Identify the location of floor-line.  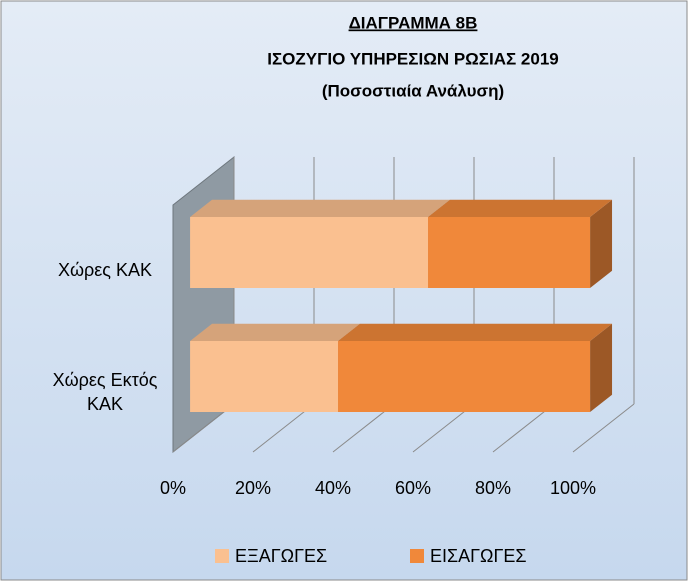
(603, 428).